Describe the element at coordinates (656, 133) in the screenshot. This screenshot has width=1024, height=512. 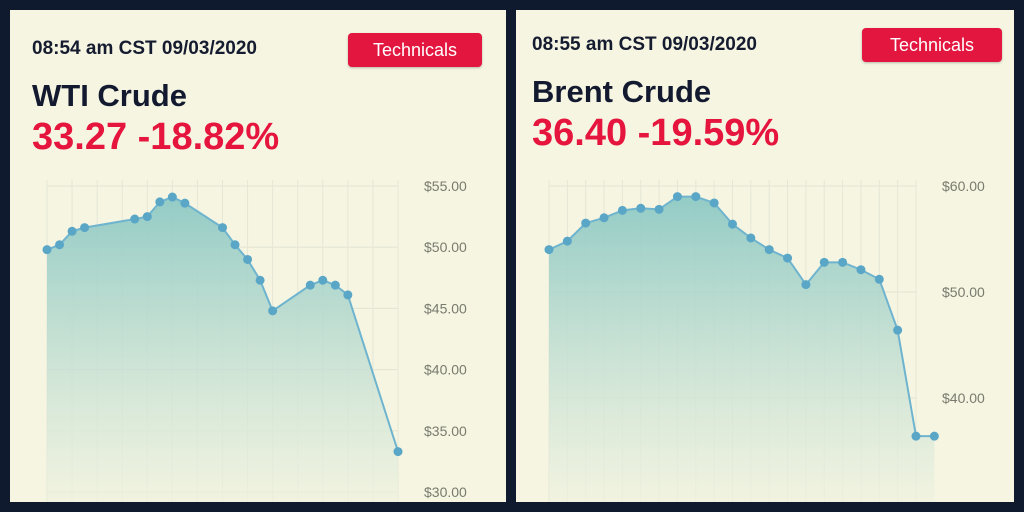
I see `price-change: 36.40 -19.59%` at that location.